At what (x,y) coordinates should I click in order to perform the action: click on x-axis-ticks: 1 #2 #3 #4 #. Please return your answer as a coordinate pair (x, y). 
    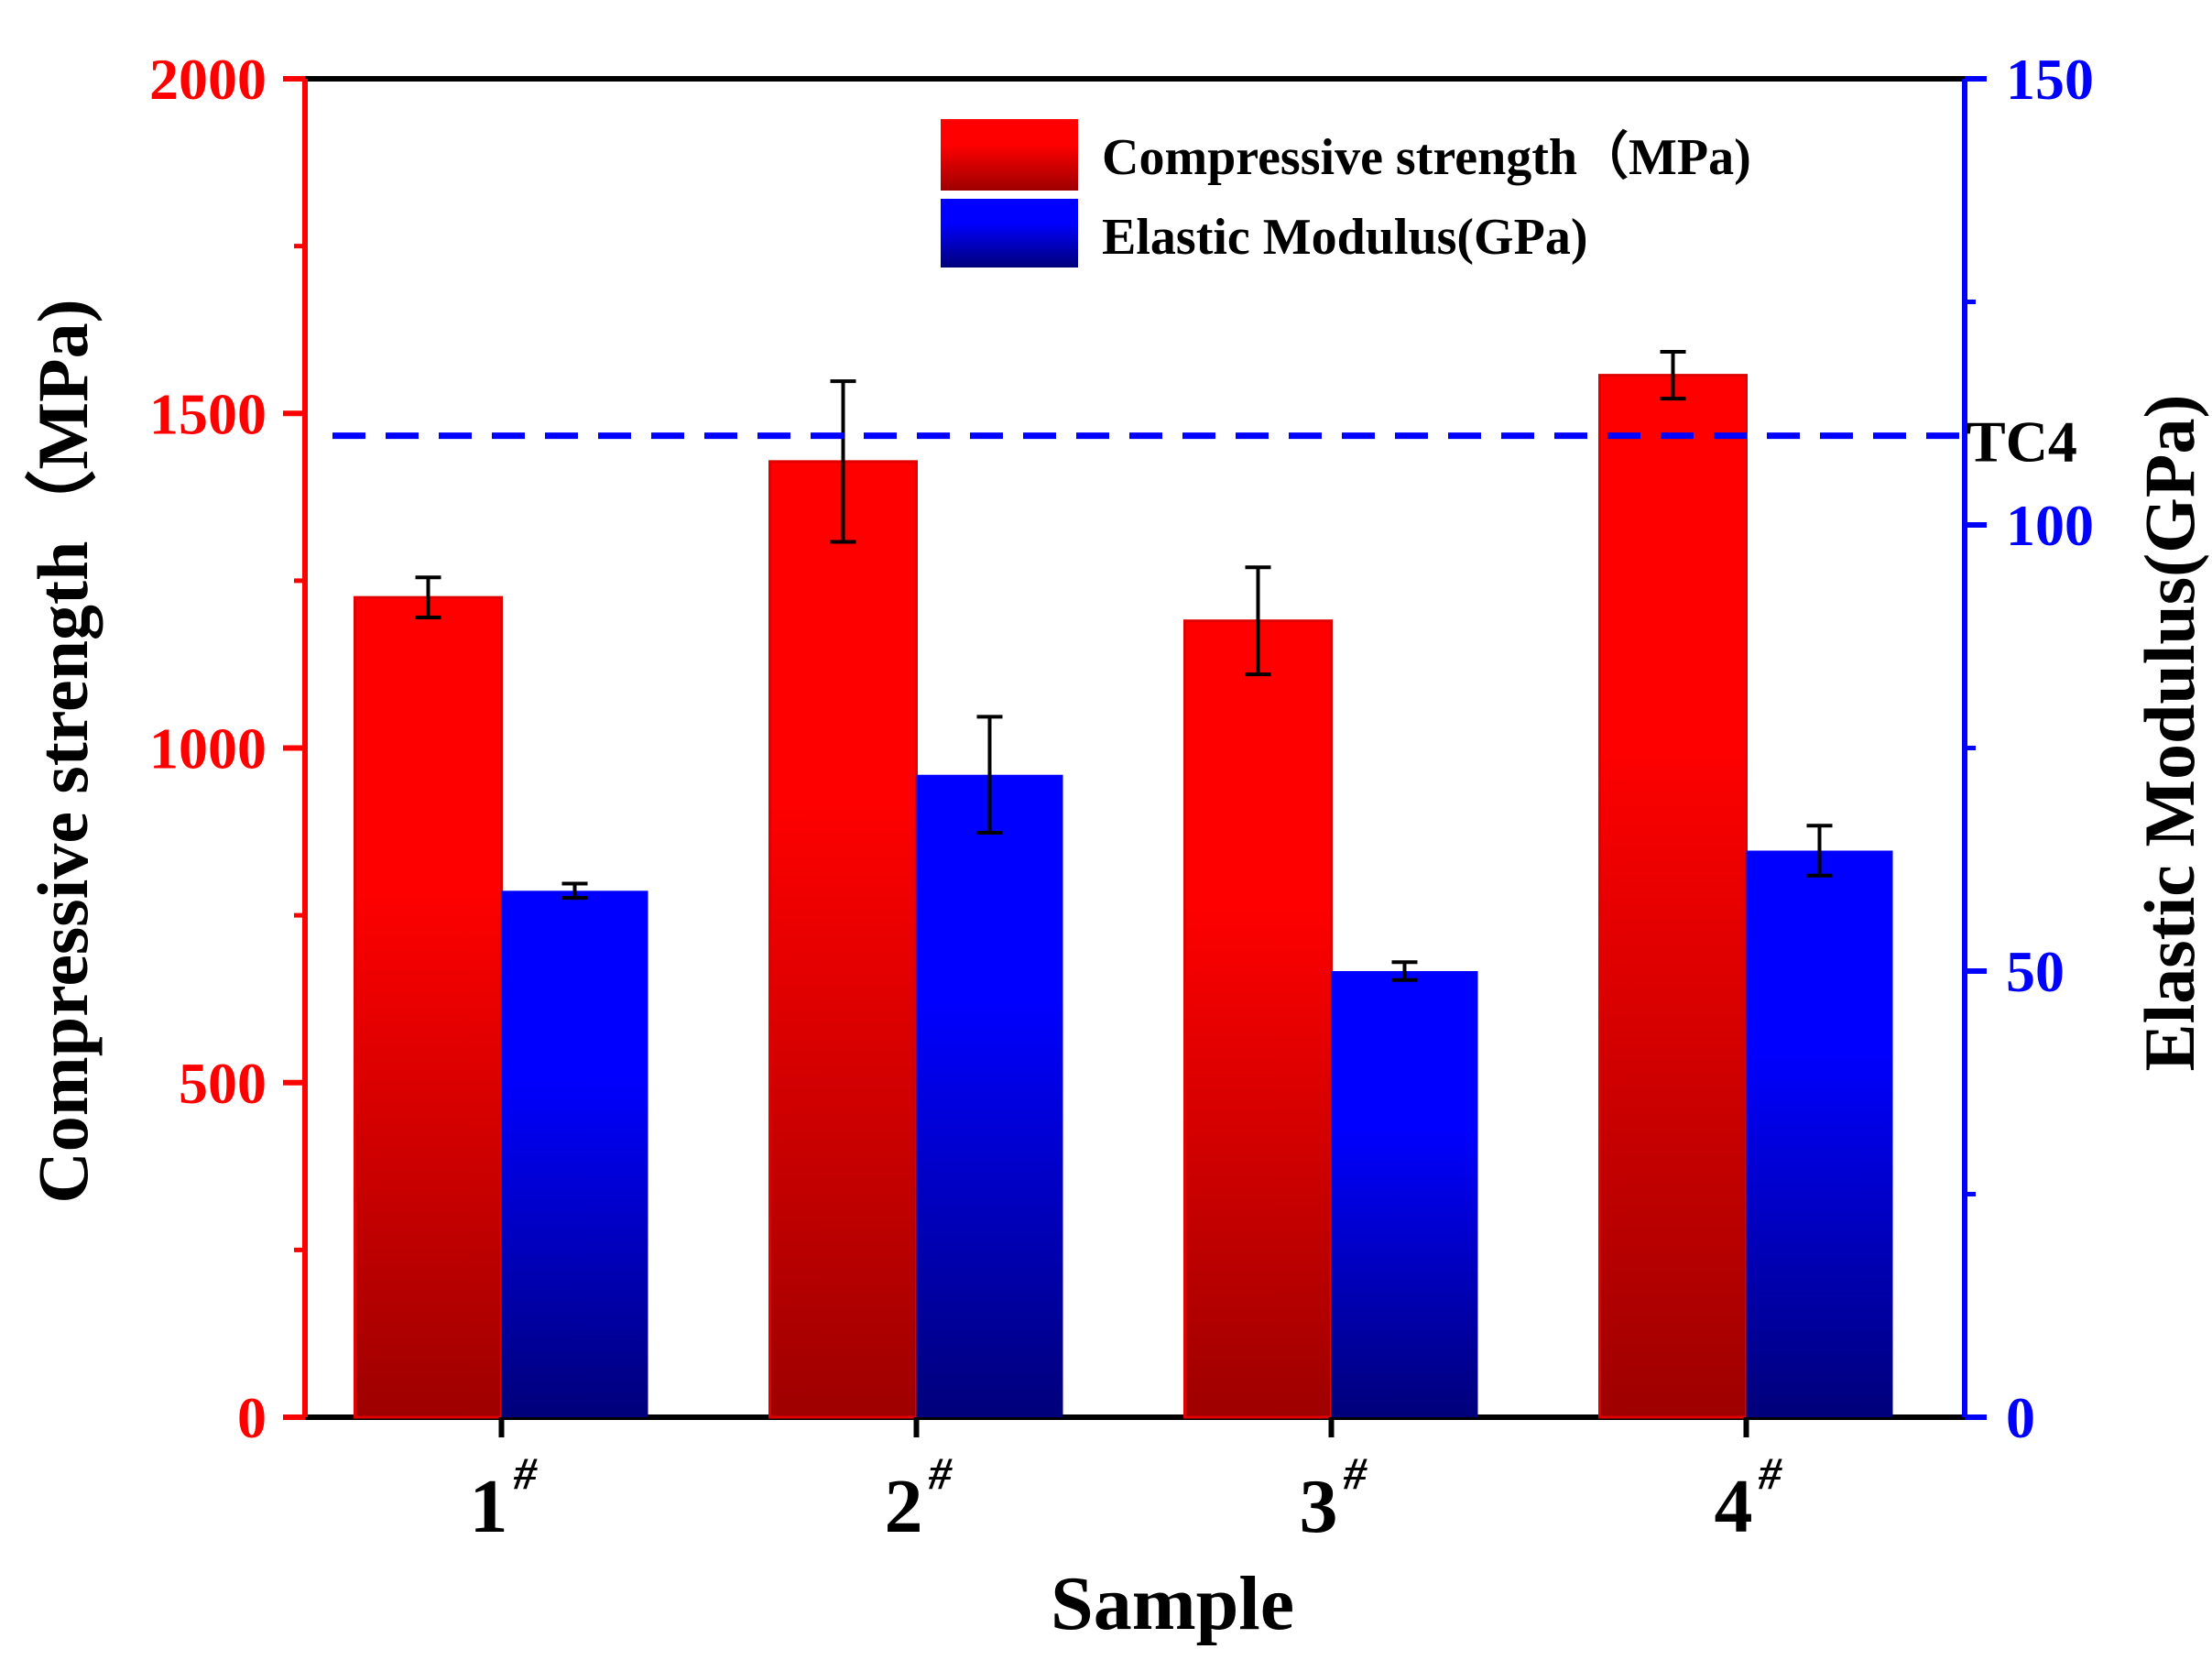
    Looking at the image, I should click on (1126, 1483).